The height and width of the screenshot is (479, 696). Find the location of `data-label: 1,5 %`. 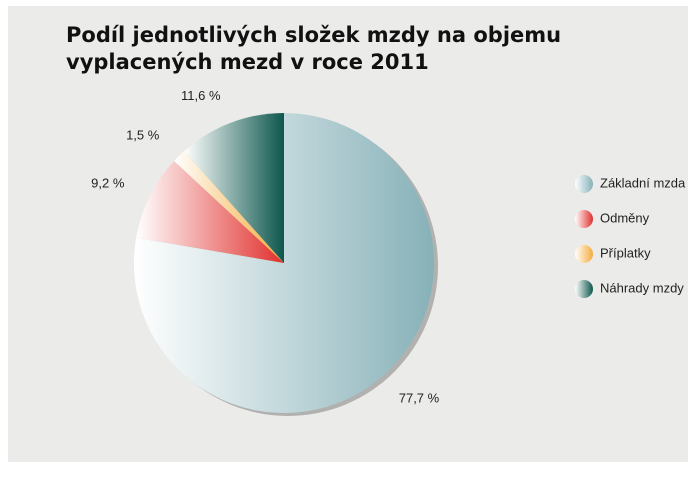

data-label: 1,5 % is located at coordinates (143, 134).